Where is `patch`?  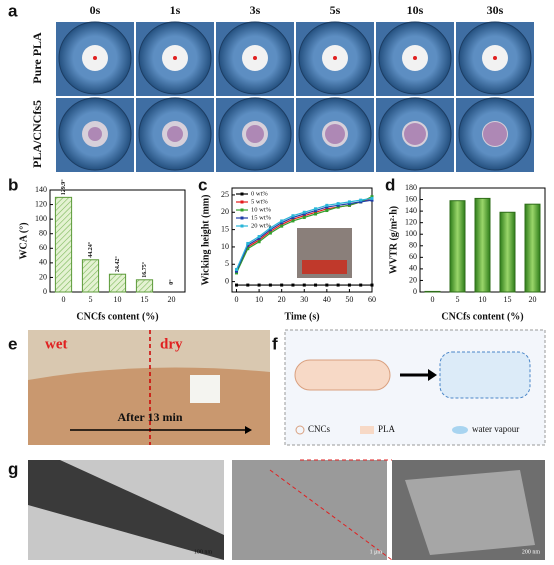 patch is located at coordinates (205, 389).